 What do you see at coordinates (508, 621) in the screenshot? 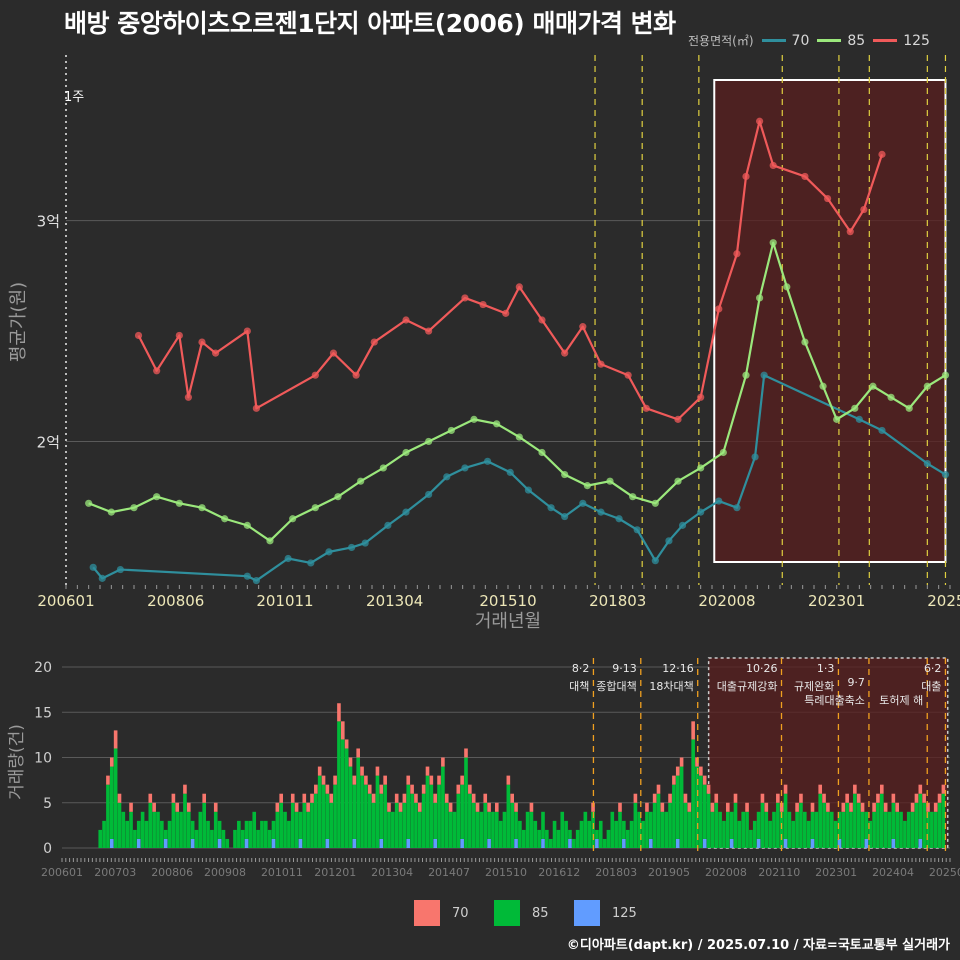
I see `x-axis-title: 거래년월` at bounding box center [508, 621].